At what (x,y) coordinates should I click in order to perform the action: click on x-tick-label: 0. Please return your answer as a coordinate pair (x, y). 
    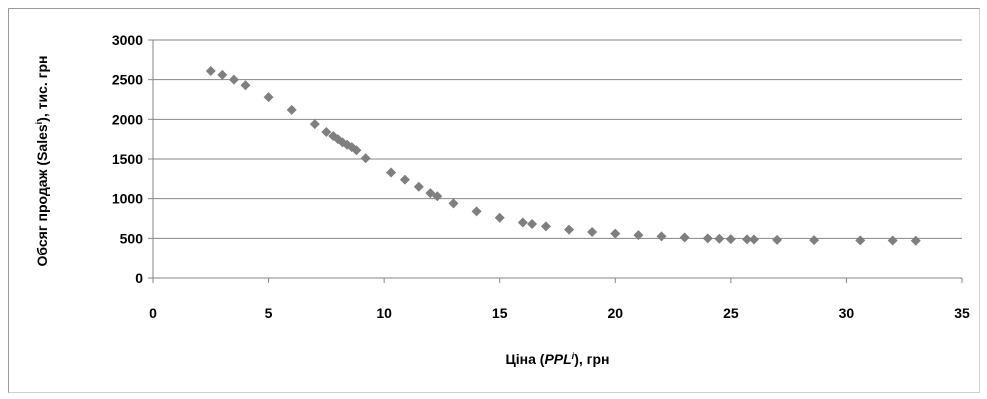
    Looking at the image, I should click on (153, 313).